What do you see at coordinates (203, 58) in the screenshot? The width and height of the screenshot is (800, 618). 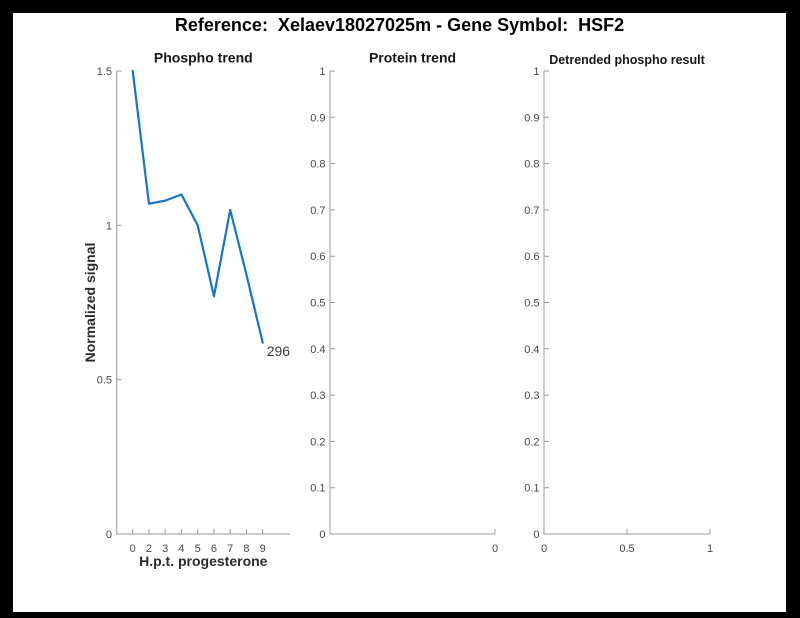 I see `phospho-trend-title: Phospho trend` at bounding box center [203, 58].